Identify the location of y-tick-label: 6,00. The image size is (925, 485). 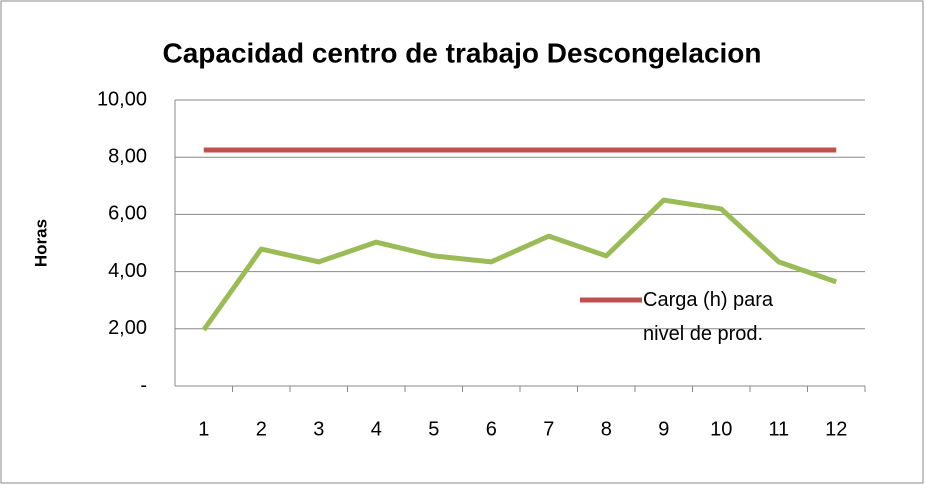
(127, 214).